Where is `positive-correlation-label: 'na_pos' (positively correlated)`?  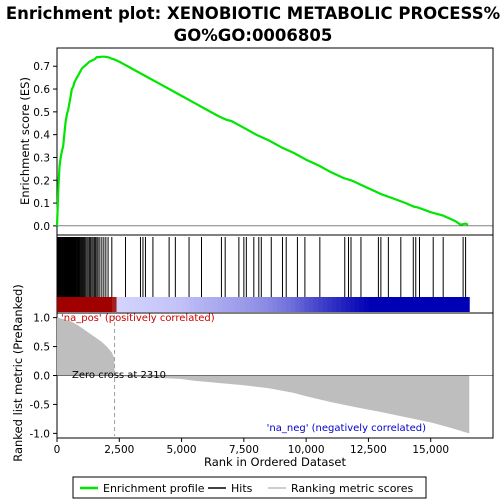
positive-correlation-label: 'na_pos' (positively correlated) is located at coordinates (138, 318).